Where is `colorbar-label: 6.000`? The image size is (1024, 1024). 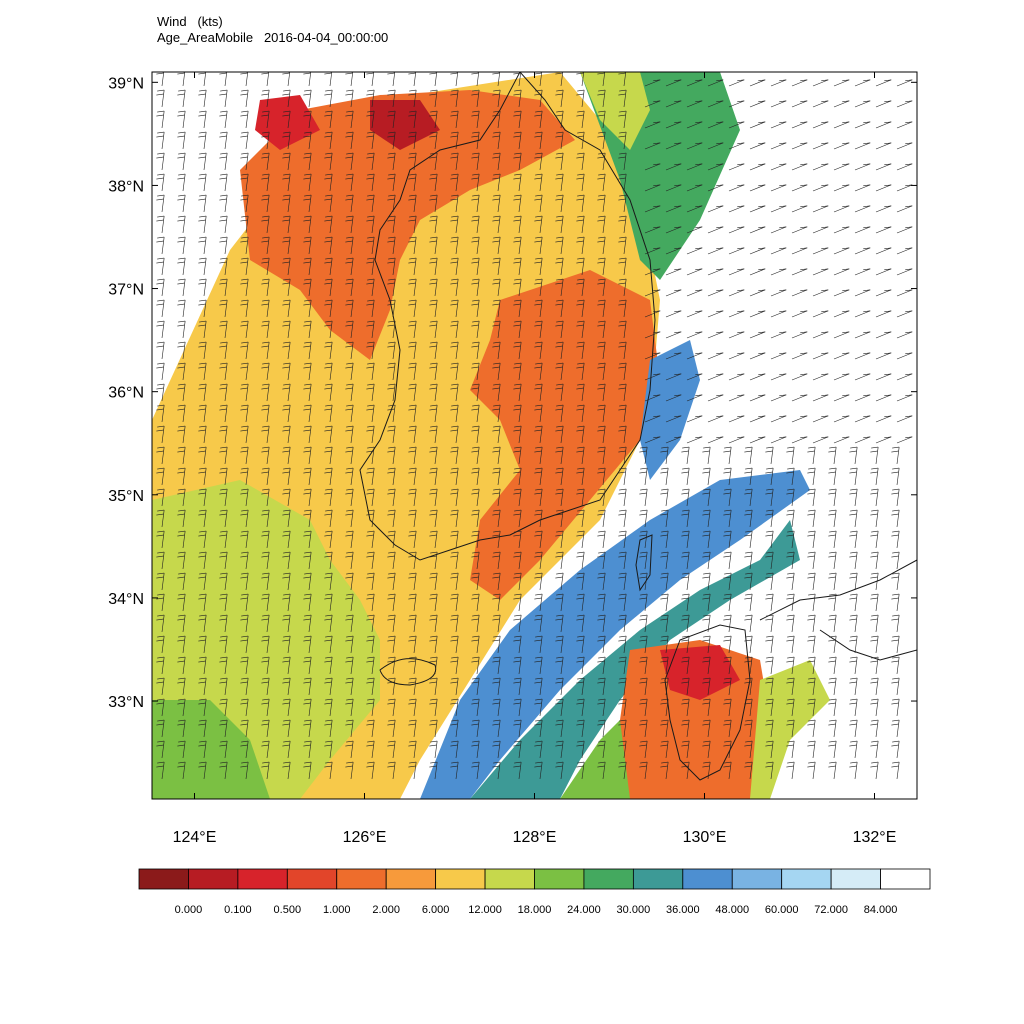
colorbar-label: 6.000 is located at coordinates (436, 910).